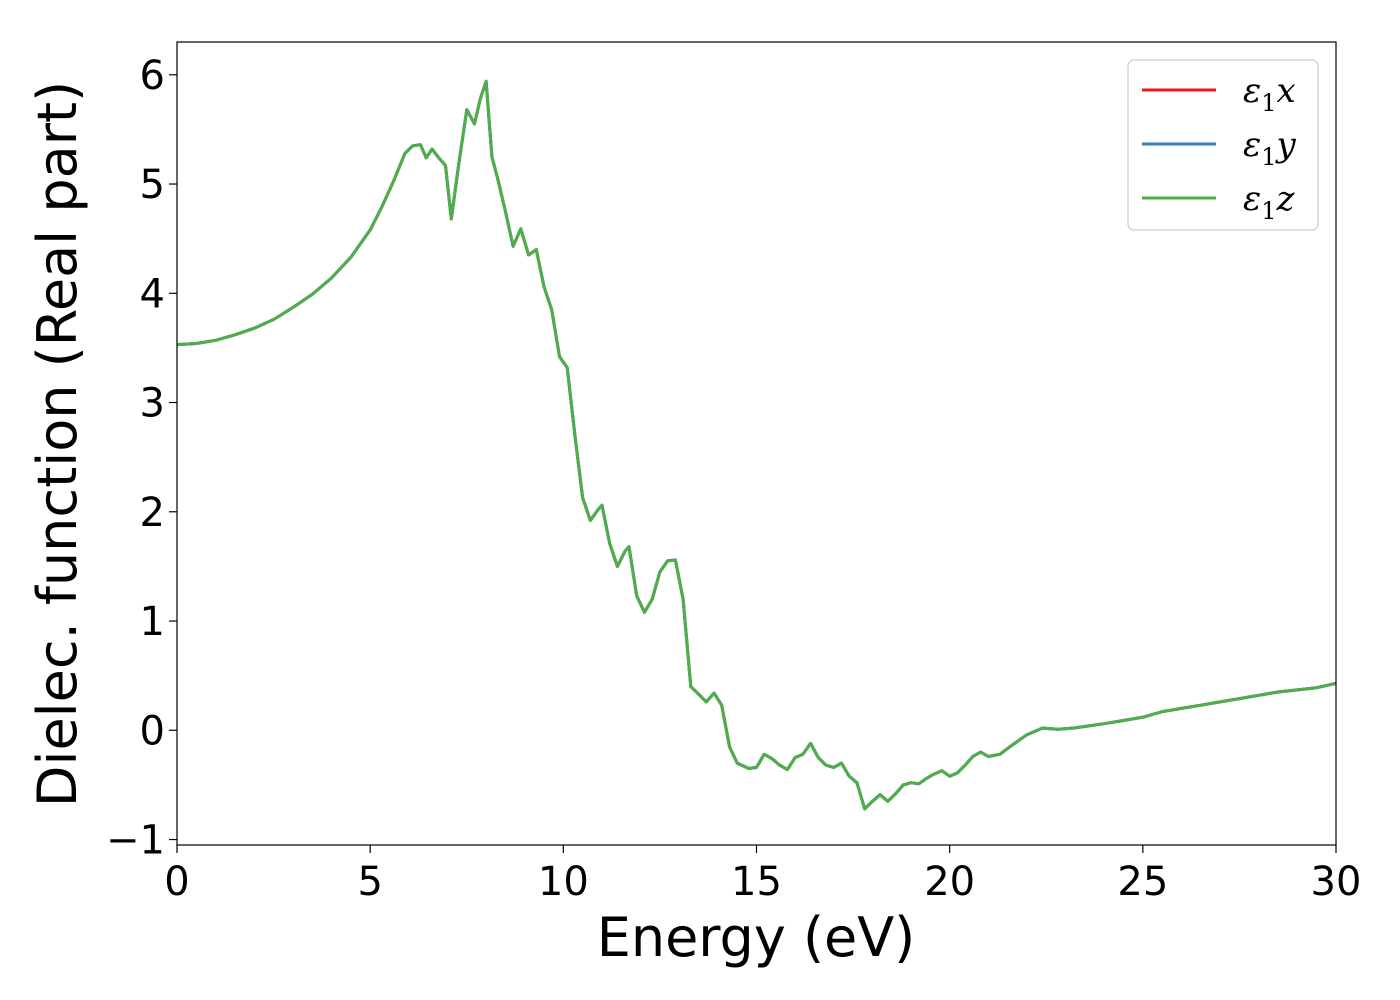  I want to click on legend-box, so click(1223, 145).